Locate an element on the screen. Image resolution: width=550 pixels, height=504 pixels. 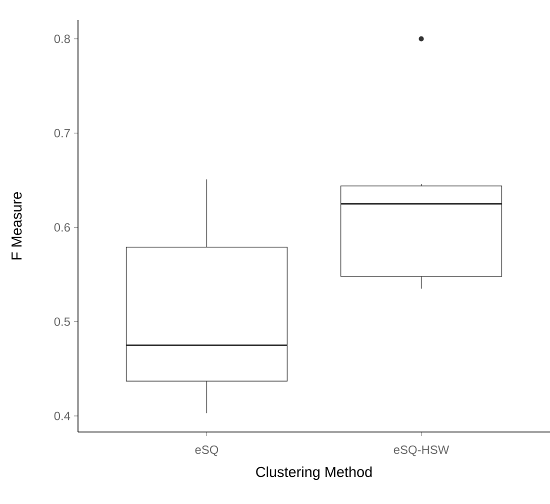
y-tick-label: 0.5 is located at coordinates (62, 321).